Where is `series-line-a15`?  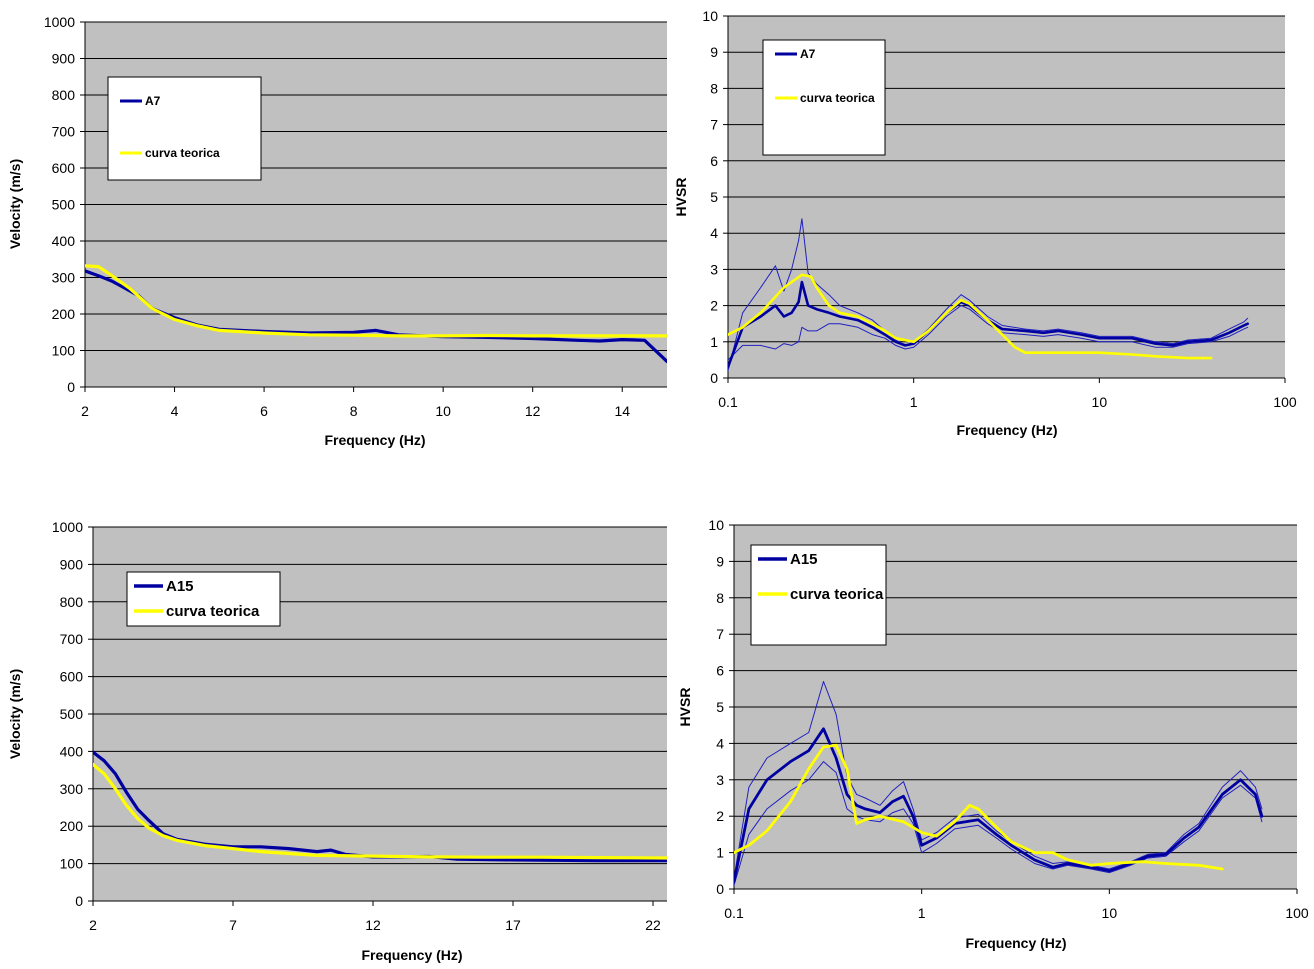
series-line-a15 is located at coordinates (999, 805).